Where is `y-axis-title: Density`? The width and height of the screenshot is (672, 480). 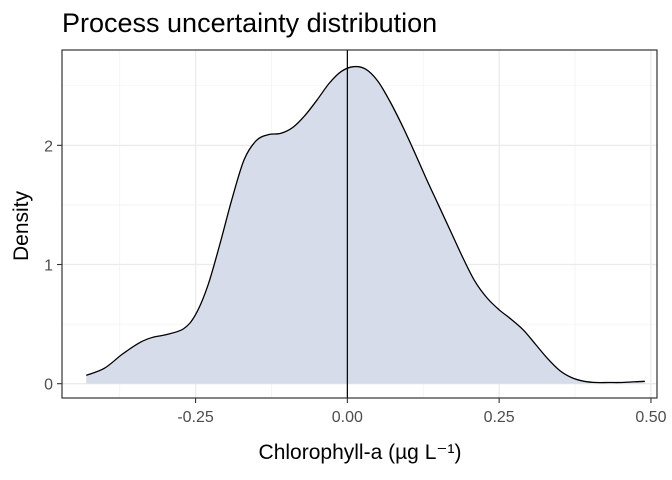
y-axis-title: Density is located at coordinates (21, 225).